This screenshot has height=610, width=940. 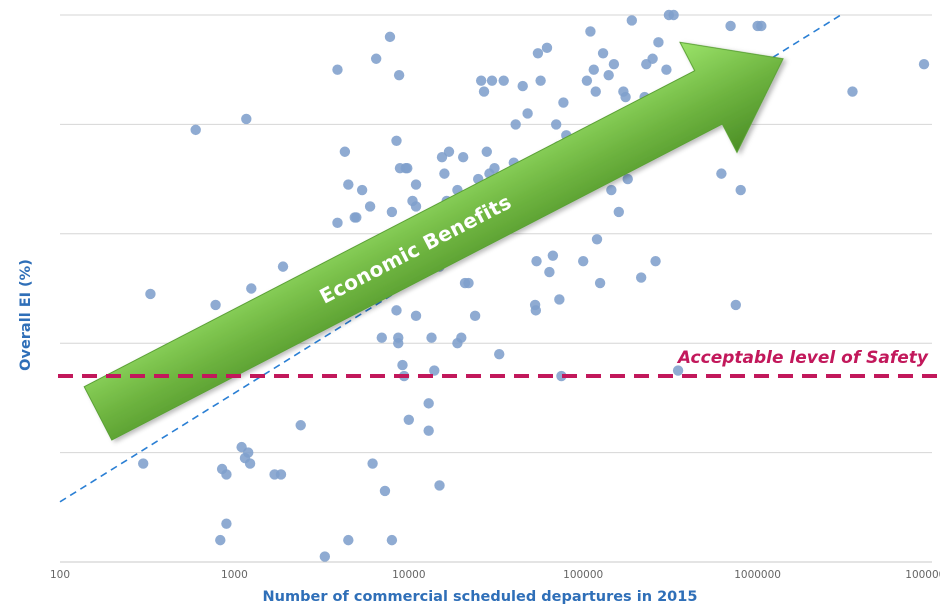 I want to click on safety-line-layer: Acceptable level of Safety, so click(x=499, y=363).